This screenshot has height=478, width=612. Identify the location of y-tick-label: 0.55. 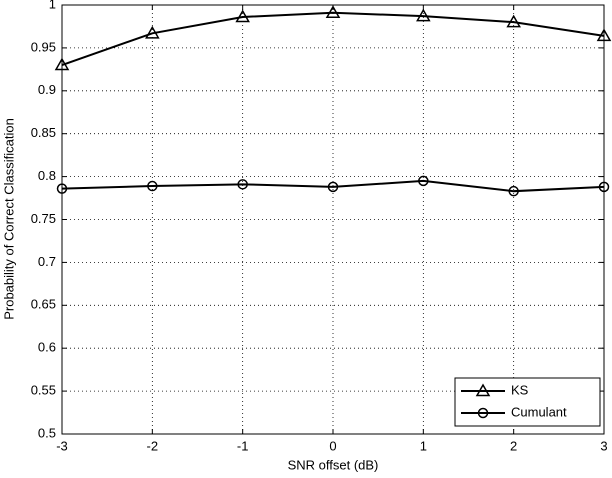
(43, 390).